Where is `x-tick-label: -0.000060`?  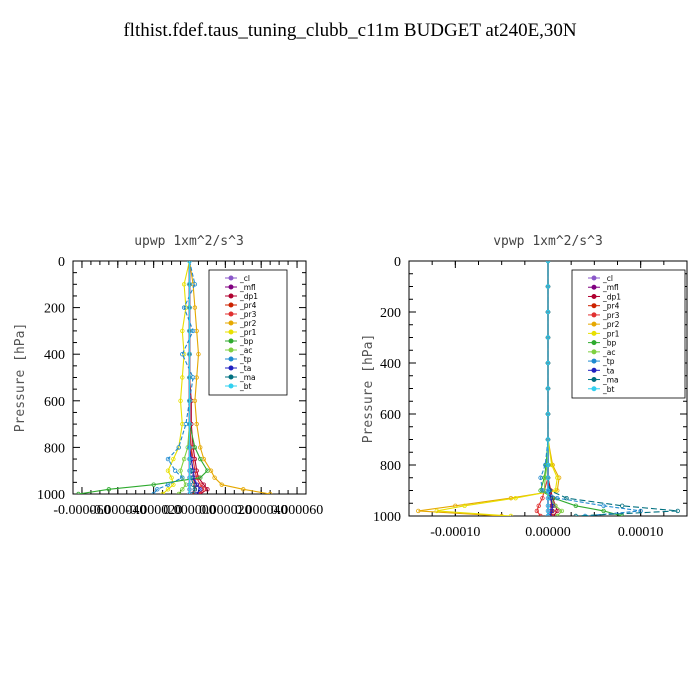 x-tick-label: -0.000060 is located at coordinates (81, 510).